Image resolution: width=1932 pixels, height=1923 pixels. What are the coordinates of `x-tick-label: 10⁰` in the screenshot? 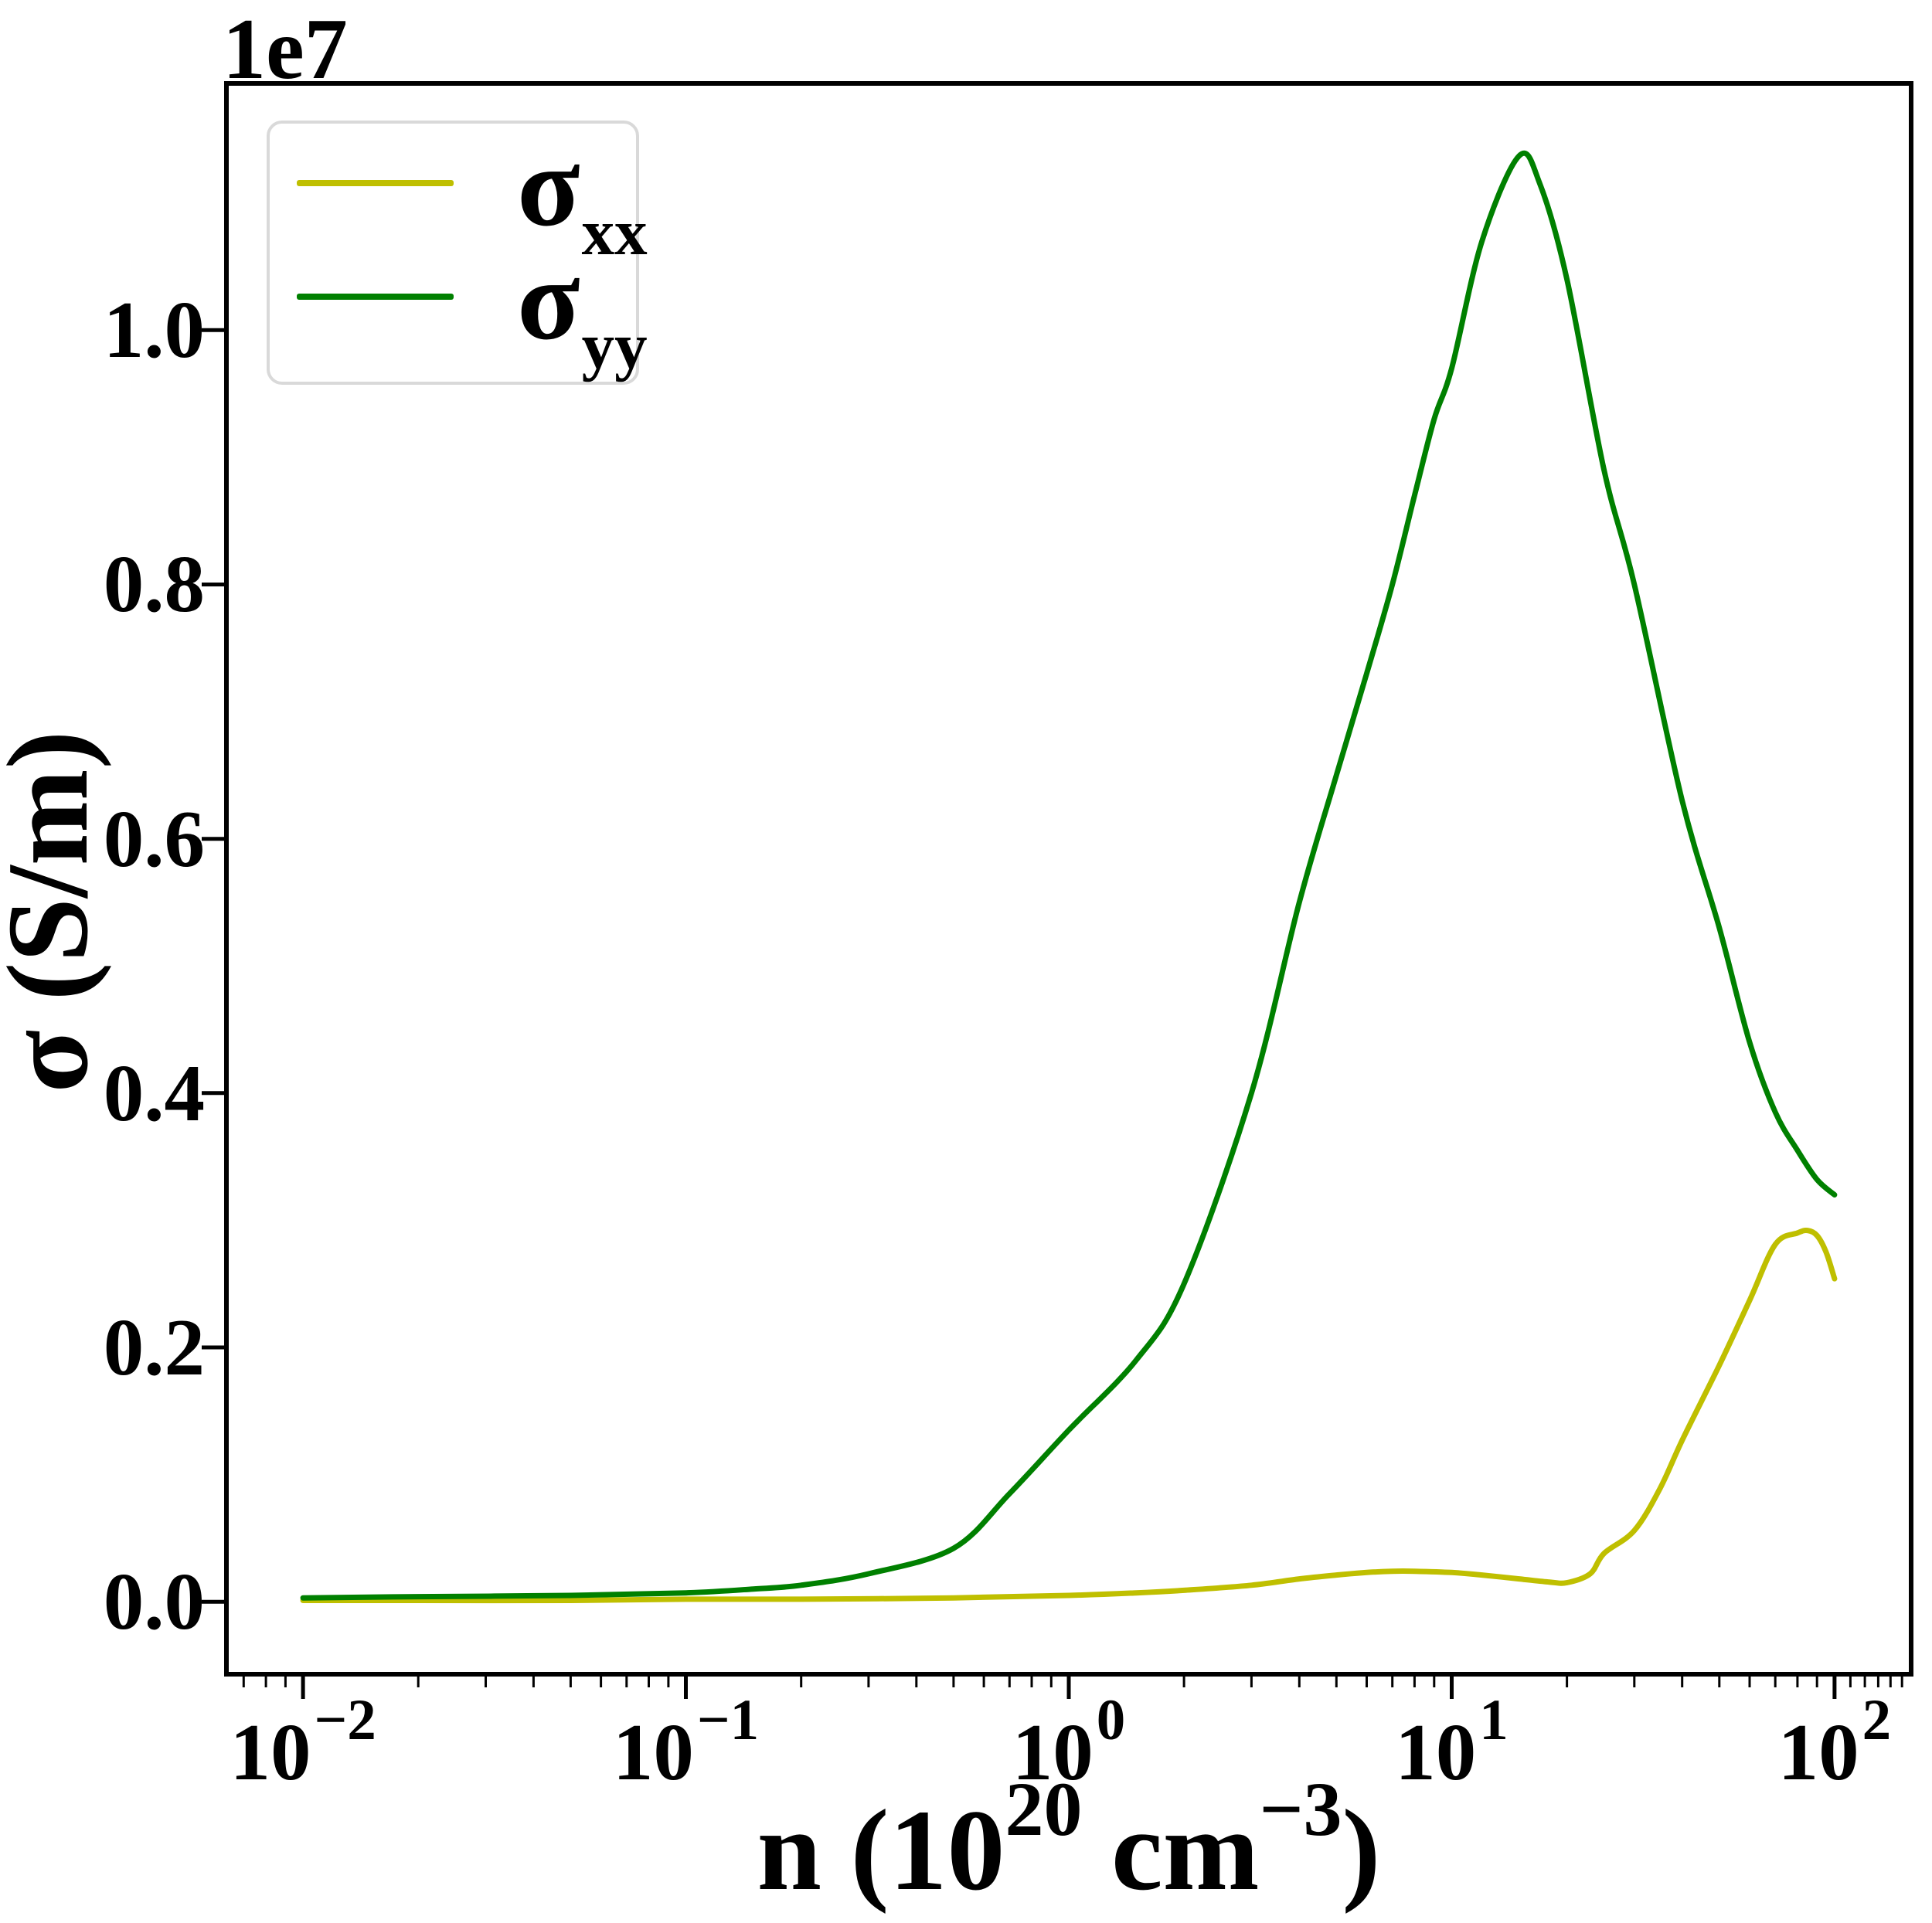 It's located at (1069, 1742).